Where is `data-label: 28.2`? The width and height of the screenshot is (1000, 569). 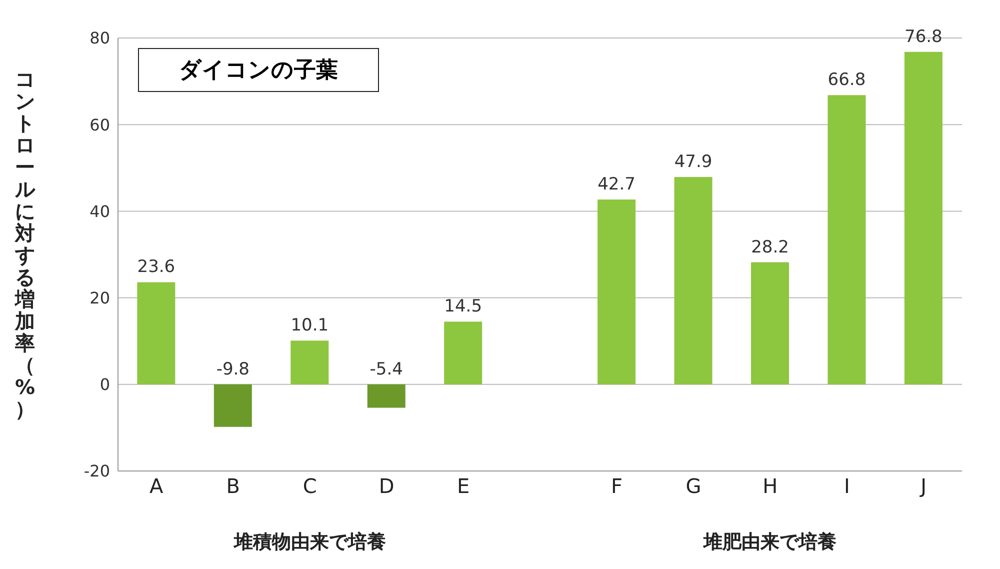 data-label: 28.2 is located at coordinates (770, 247).